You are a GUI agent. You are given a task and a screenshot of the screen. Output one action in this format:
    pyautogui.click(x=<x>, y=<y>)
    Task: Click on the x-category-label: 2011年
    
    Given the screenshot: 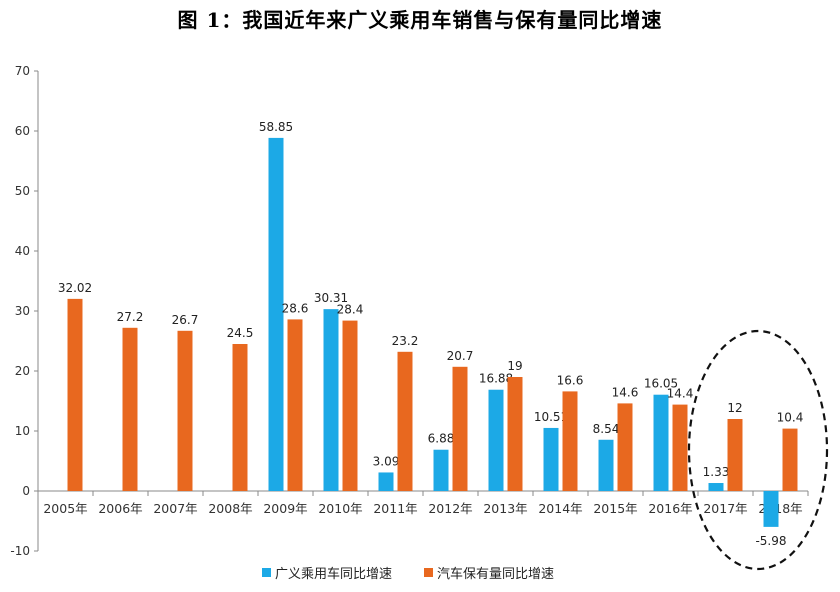 What is the action you would take?
    pyautogui.click(x=395, y=508)
    